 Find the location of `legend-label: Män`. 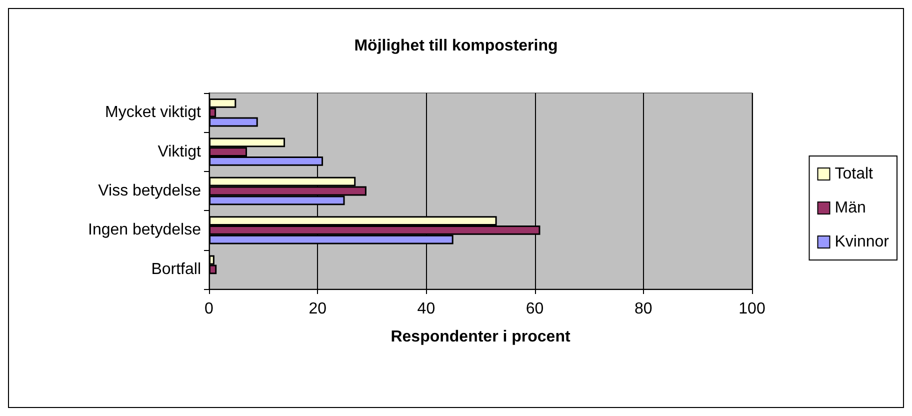

legend-label: Män is located at coordinates (850, 208).